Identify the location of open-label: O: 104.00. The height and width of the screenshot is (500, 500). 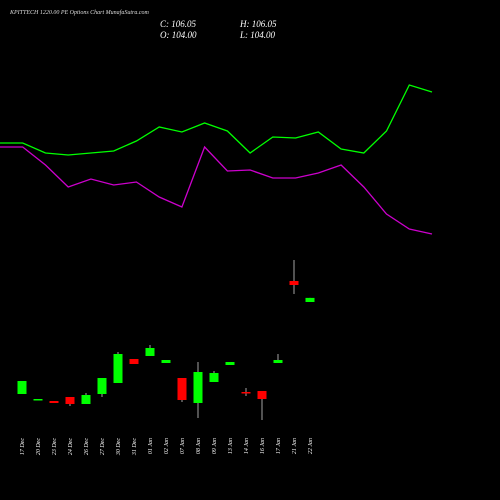
(178, 35).